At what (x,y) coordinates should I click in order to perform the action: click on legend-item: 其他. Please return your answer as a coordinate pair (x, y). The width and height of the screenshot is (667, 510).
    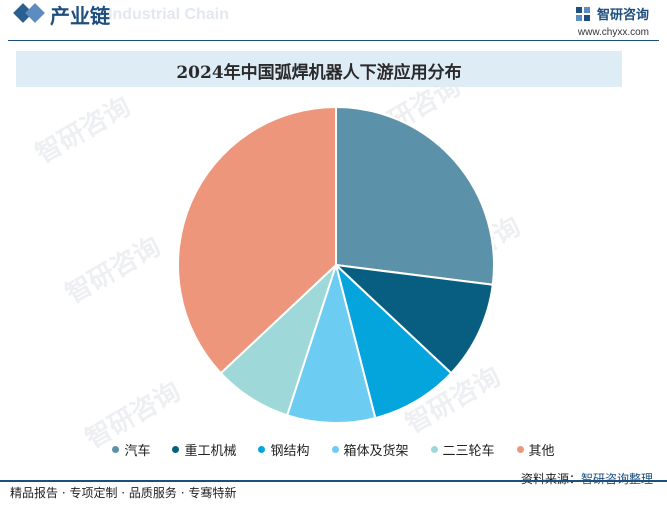
    Looking at the image, I should click on (535, 449).